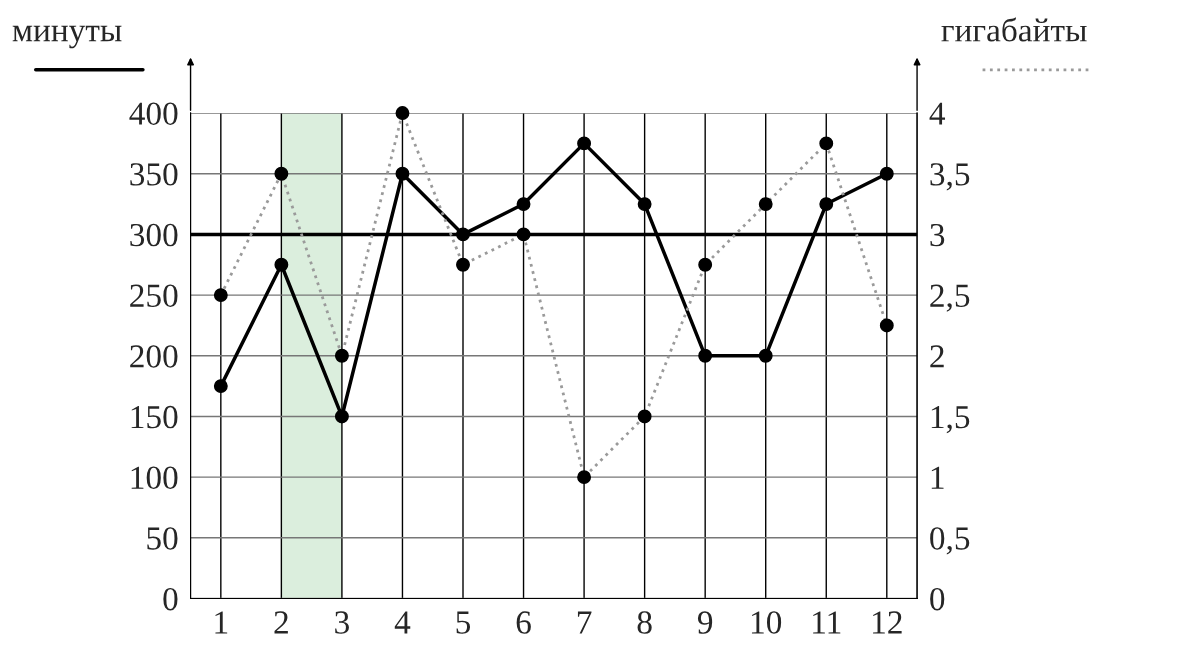 This screenshot has height=665, width=1191. I want to click on y-axis-title: минуты, so click(67, 37).